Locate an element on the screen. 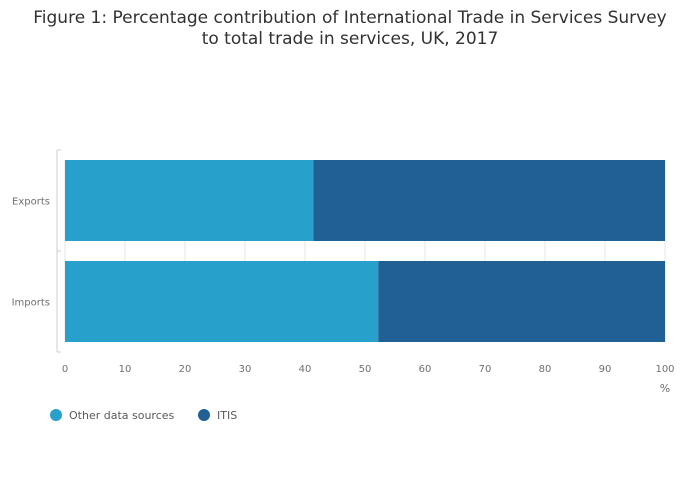  x-tick-label-40: 40 is located at coordinates (305, 369).